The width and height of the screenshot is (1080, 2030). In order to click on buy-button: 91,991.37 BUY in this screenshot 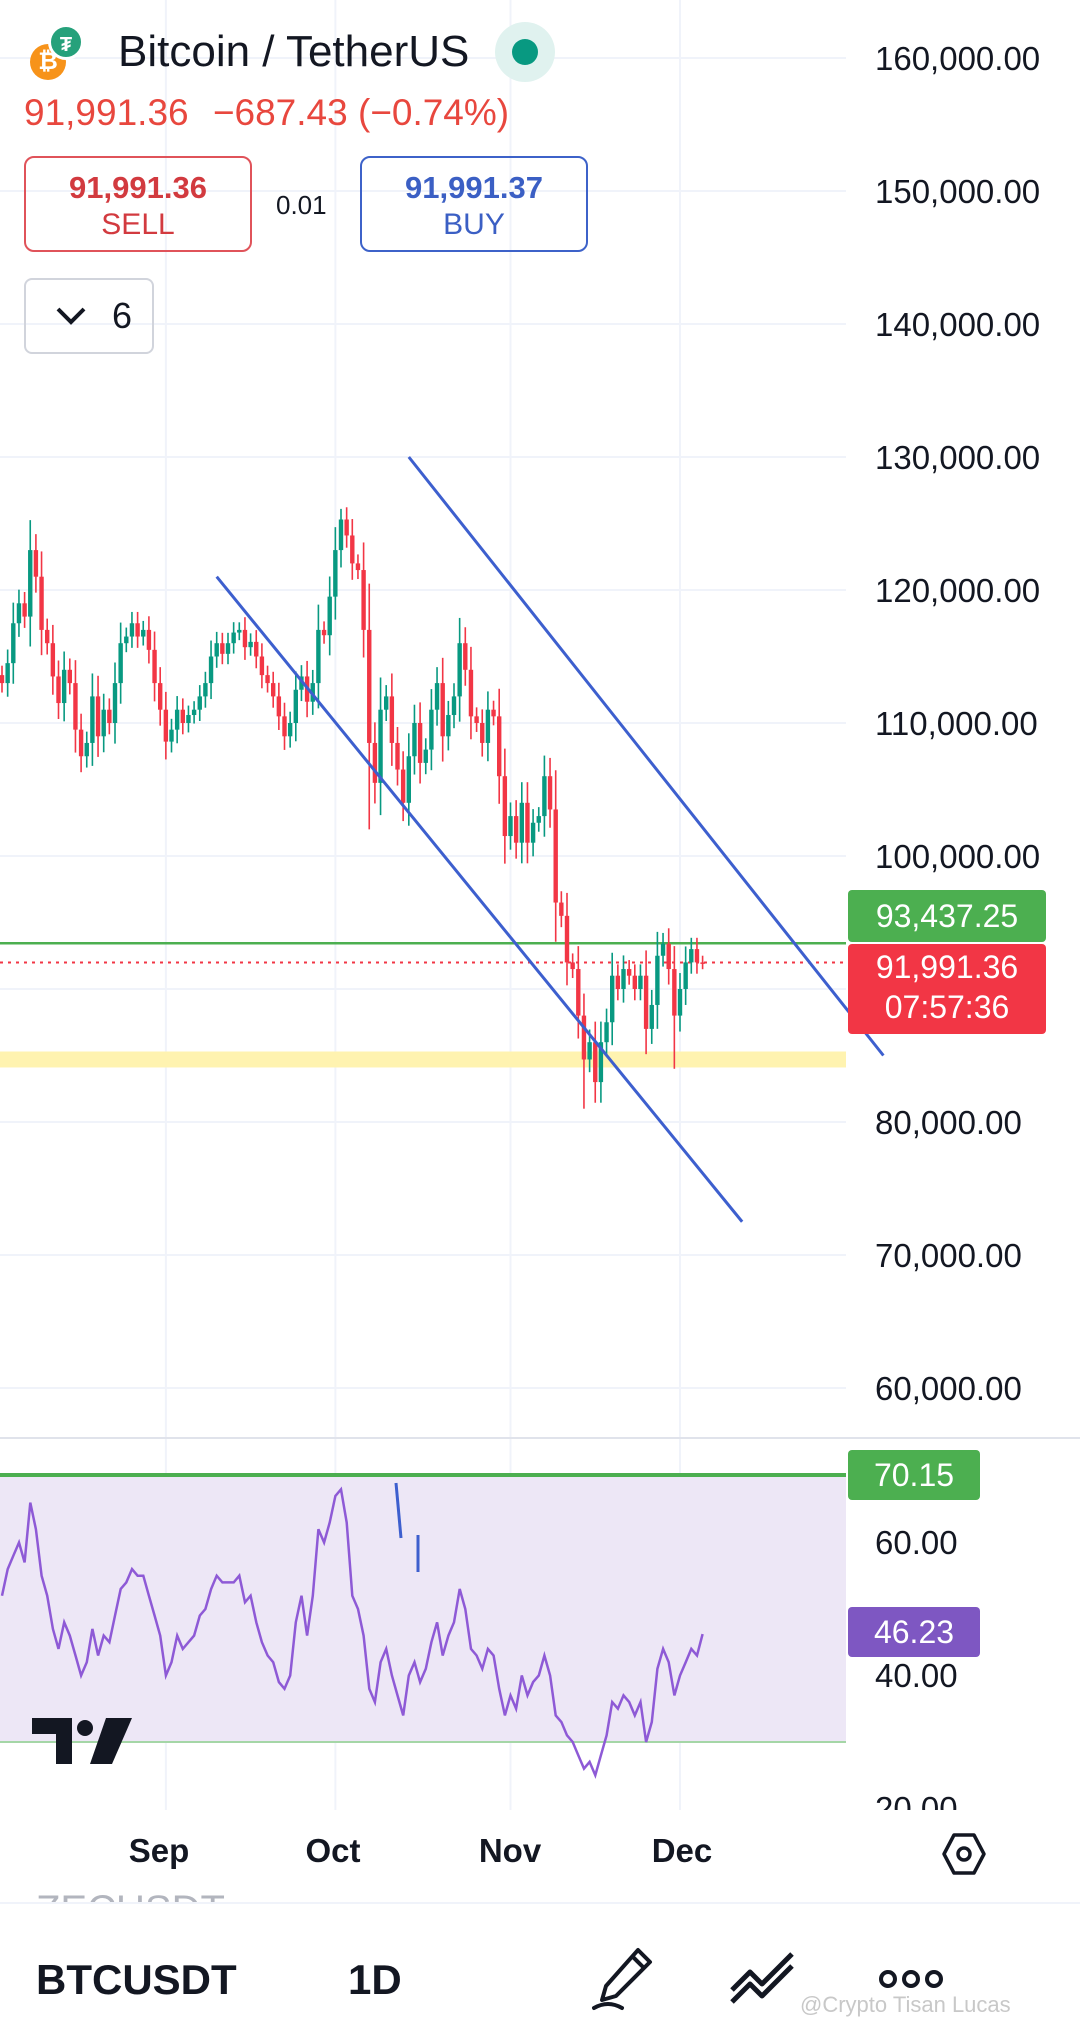, I will do `click(474, 204)`.